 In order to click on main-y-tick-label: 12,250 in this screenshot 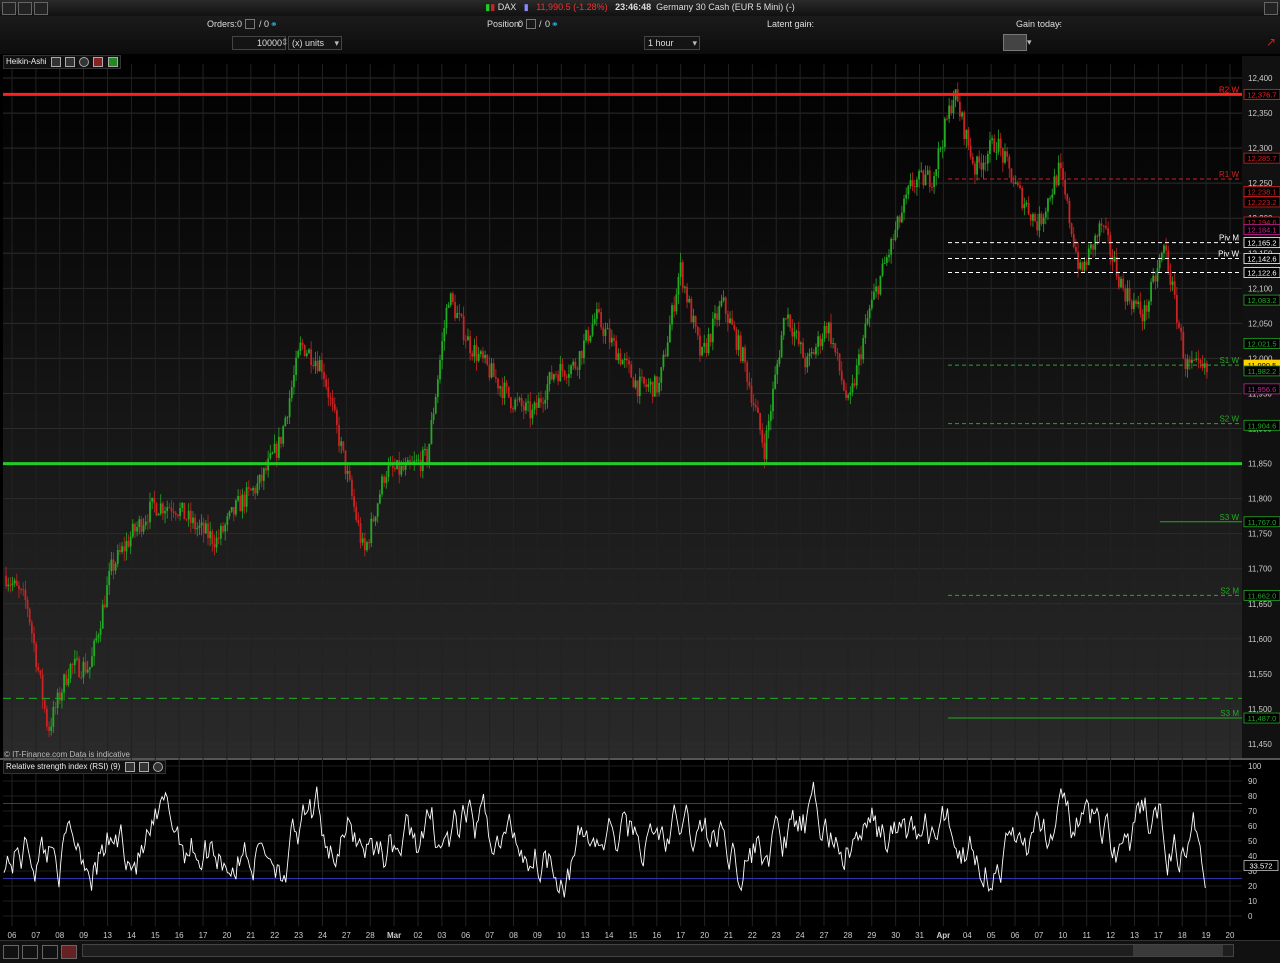, I will do `click(1260, 183)`.